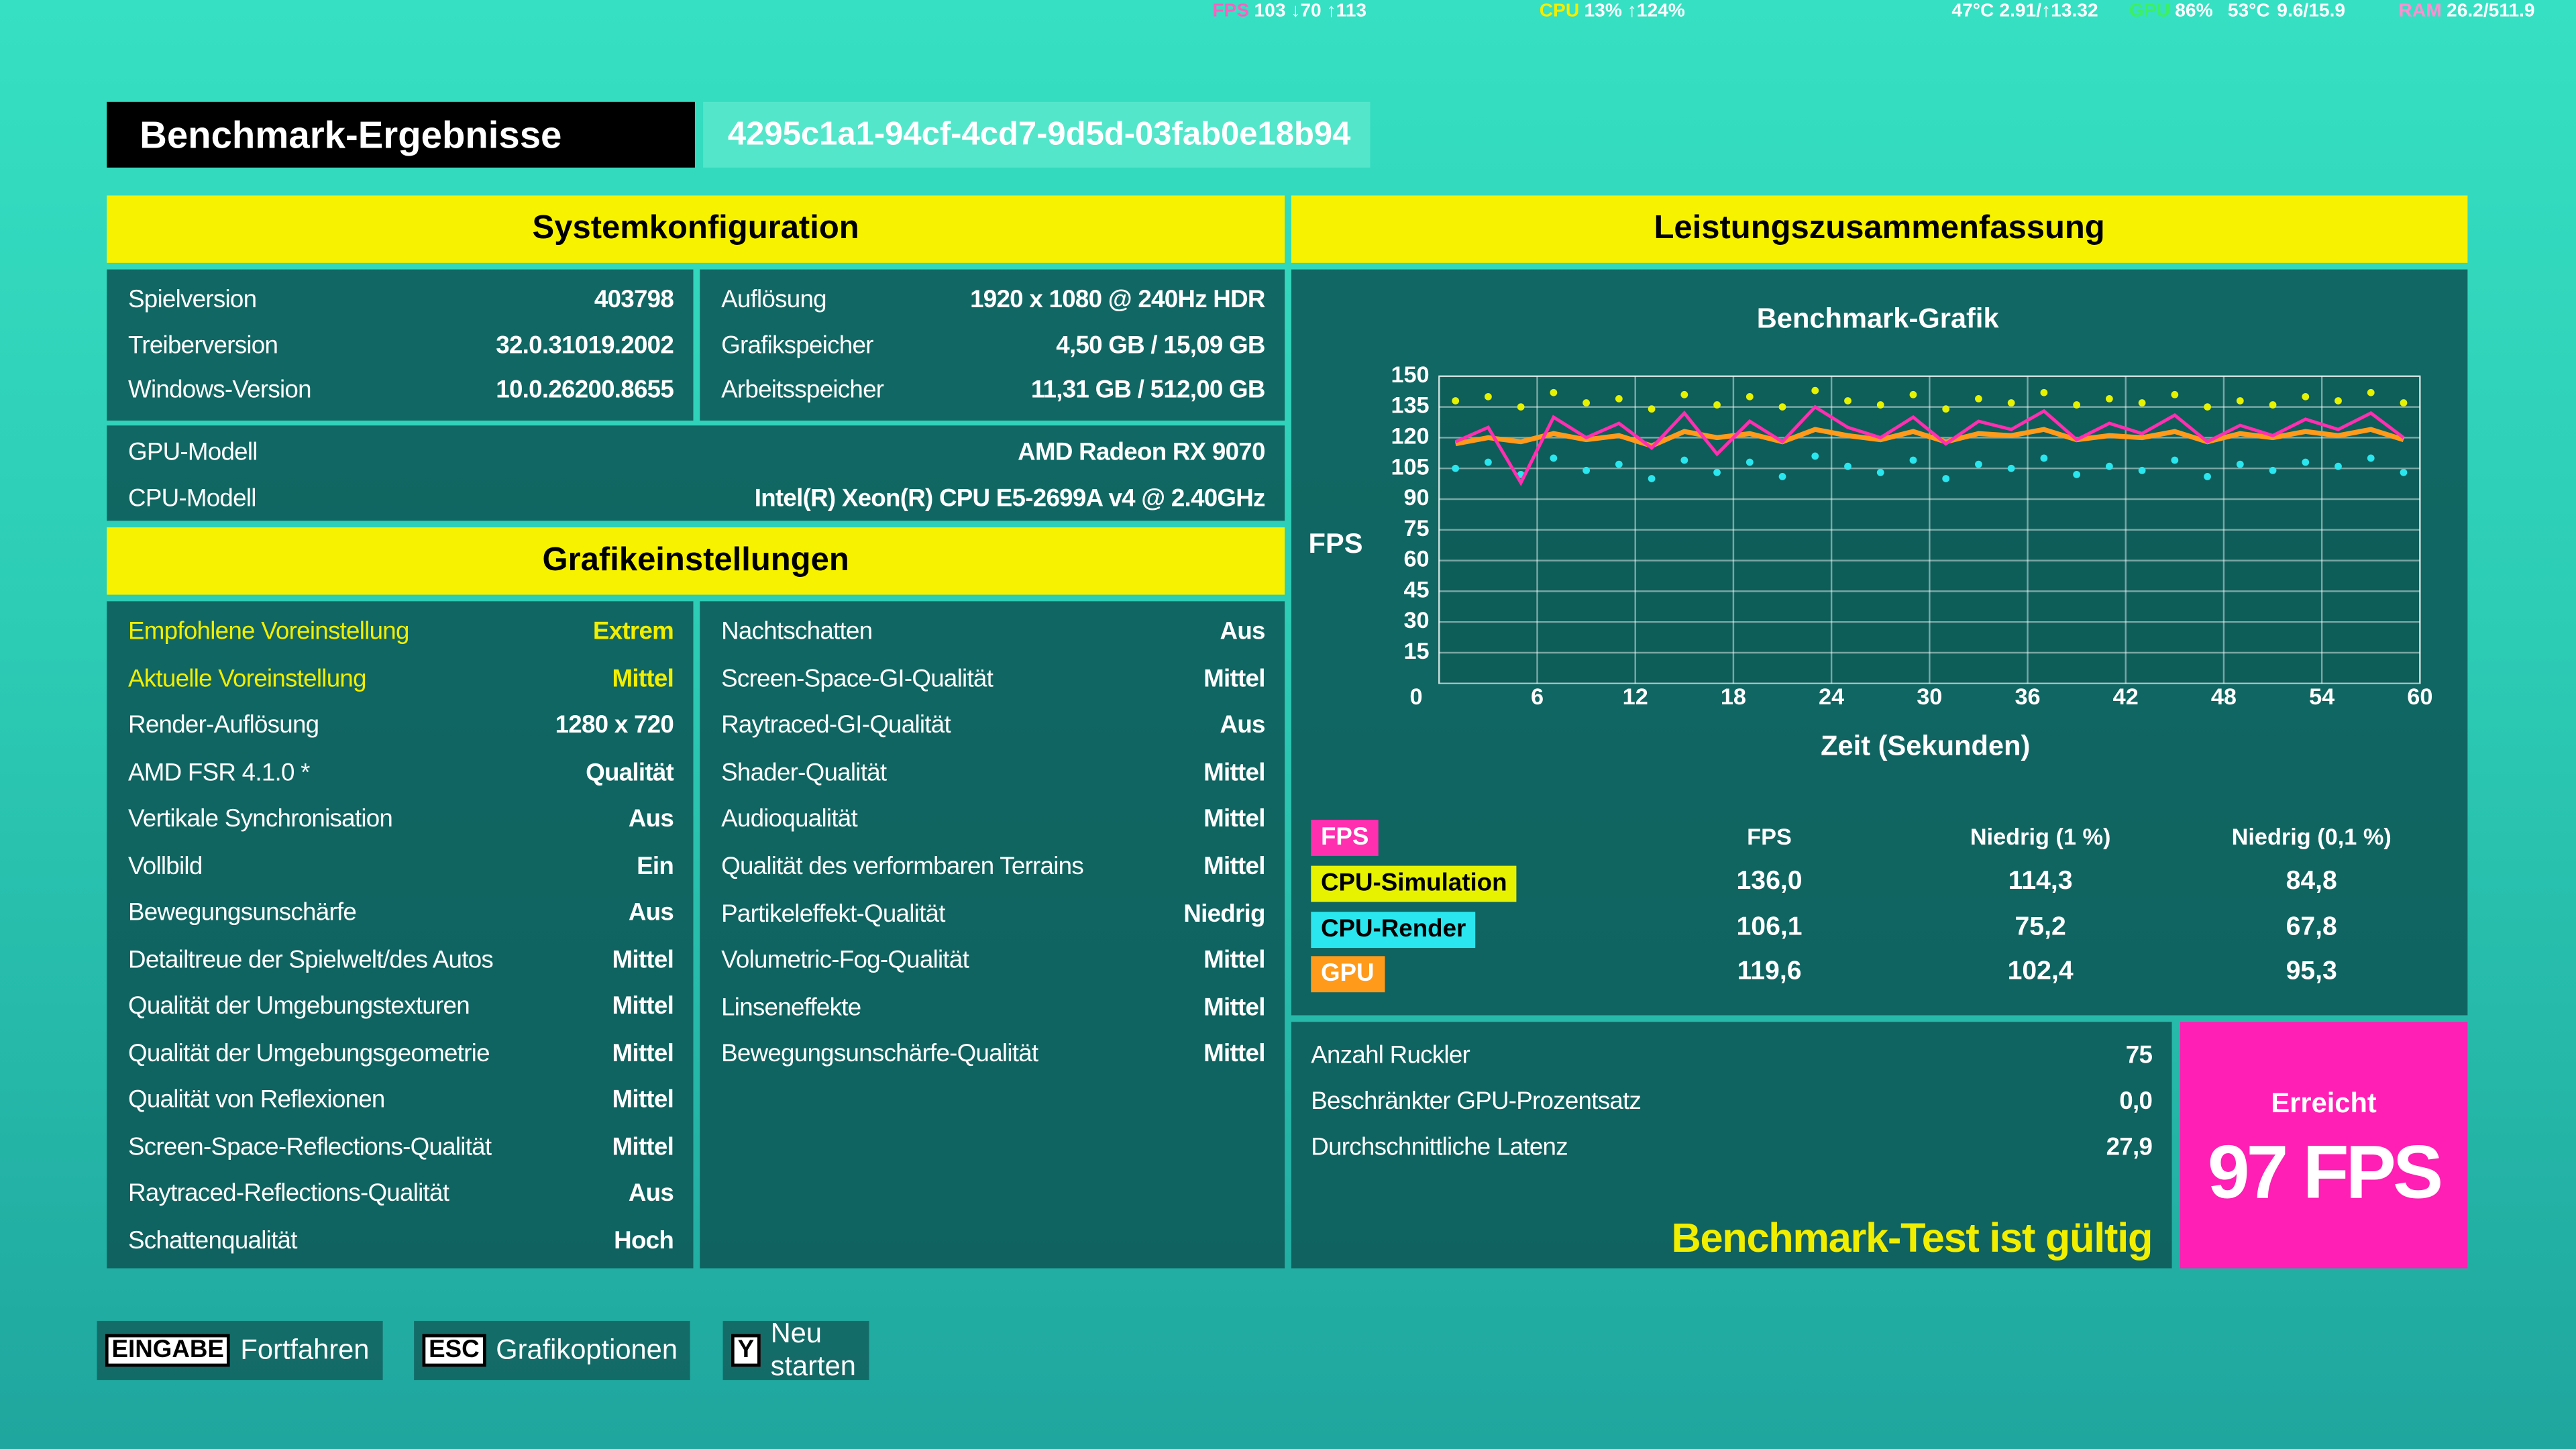 The width and height of the screenshot is (2576, 1449). What do you see at coordinates (845, 960) in the screenshot?
I see `setting-name: Volumetric-Fog-Qualität` at bounding box center [845, 960].